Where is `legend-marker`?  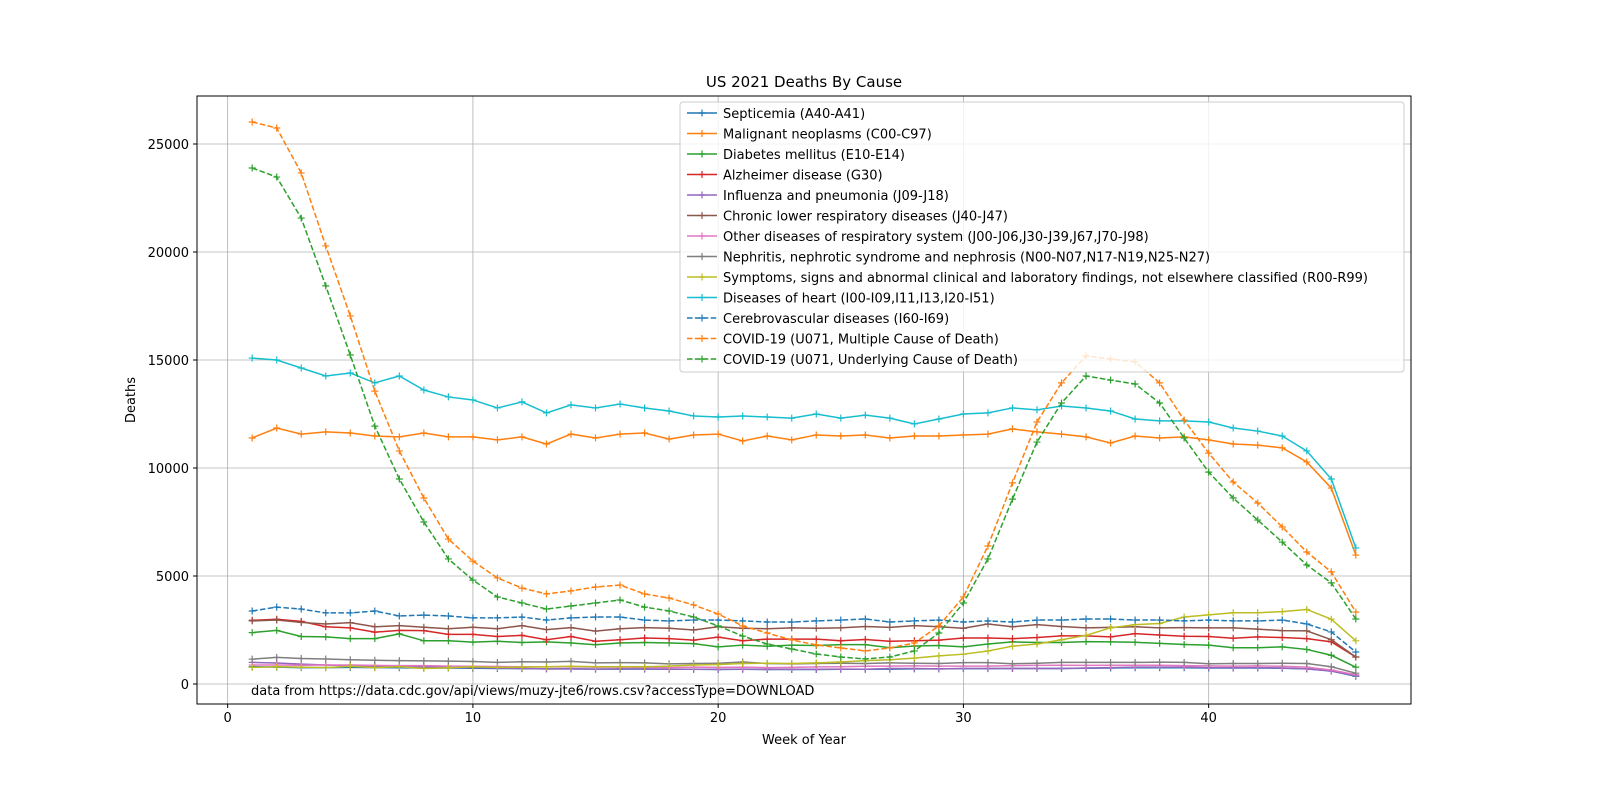
legend-marker is located at coordinates (702, 154).